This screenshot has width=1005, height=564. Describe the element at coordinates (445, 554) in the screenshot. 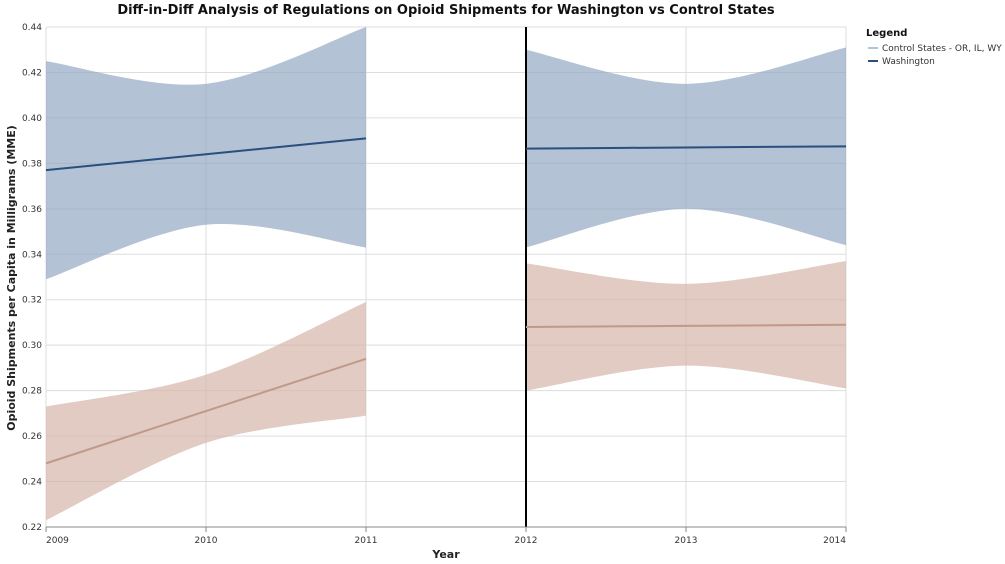

I see `x-axis-title: Year` at that location.